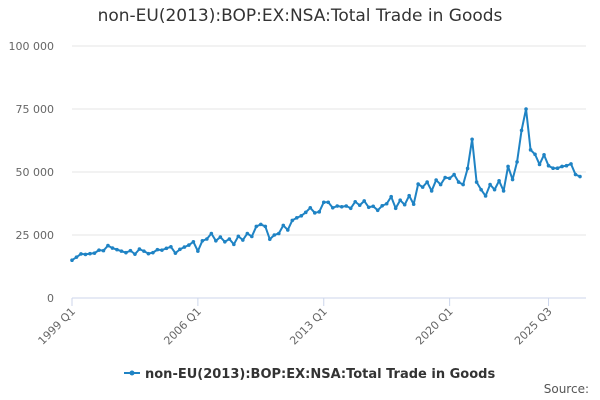 The height and width of the screenshot is (400, 600). What do you see at coordinates (566, 389) in the screenshot?
I see `source-credit: Source:` at bounding box center [566, 389].